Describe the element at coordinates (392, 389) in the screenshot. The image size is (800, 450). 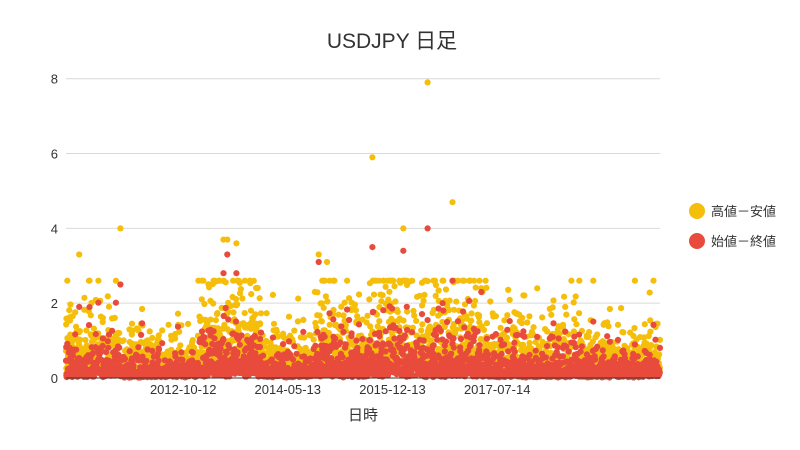
I see `x-tick-label: 2015-12-13` at that location.